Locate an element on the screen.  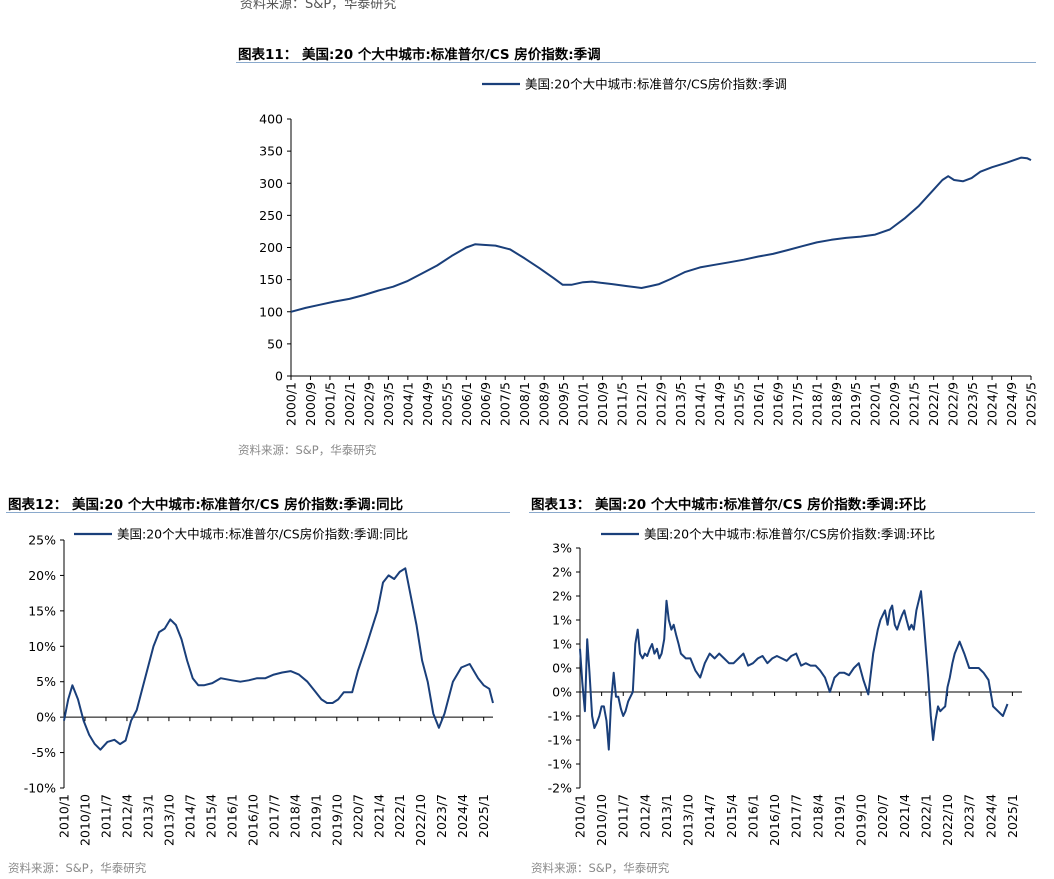
chart11-xtick-label: 2022/1 is located at coordinates (933, 404).